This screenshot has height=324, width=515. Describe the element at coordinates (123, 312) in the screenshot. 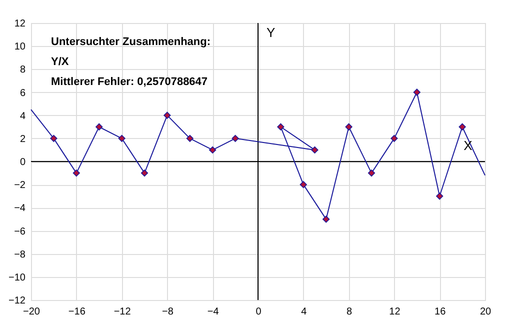

I see `x-tick-label: −12` at that location.